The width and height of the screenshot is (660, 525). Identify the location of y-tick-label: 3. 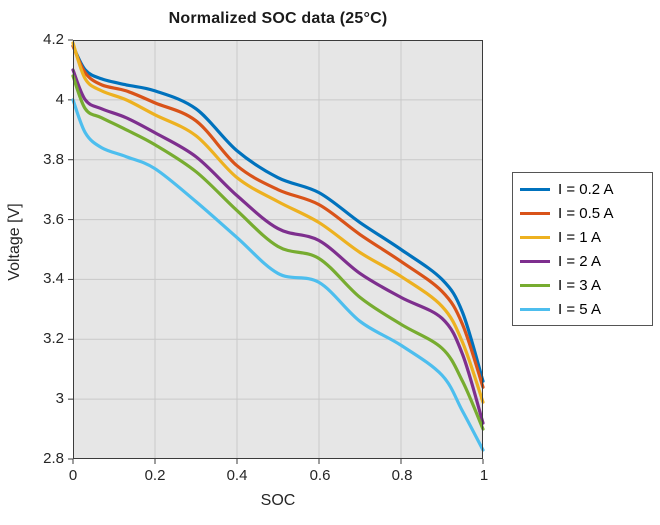
(59, 398).